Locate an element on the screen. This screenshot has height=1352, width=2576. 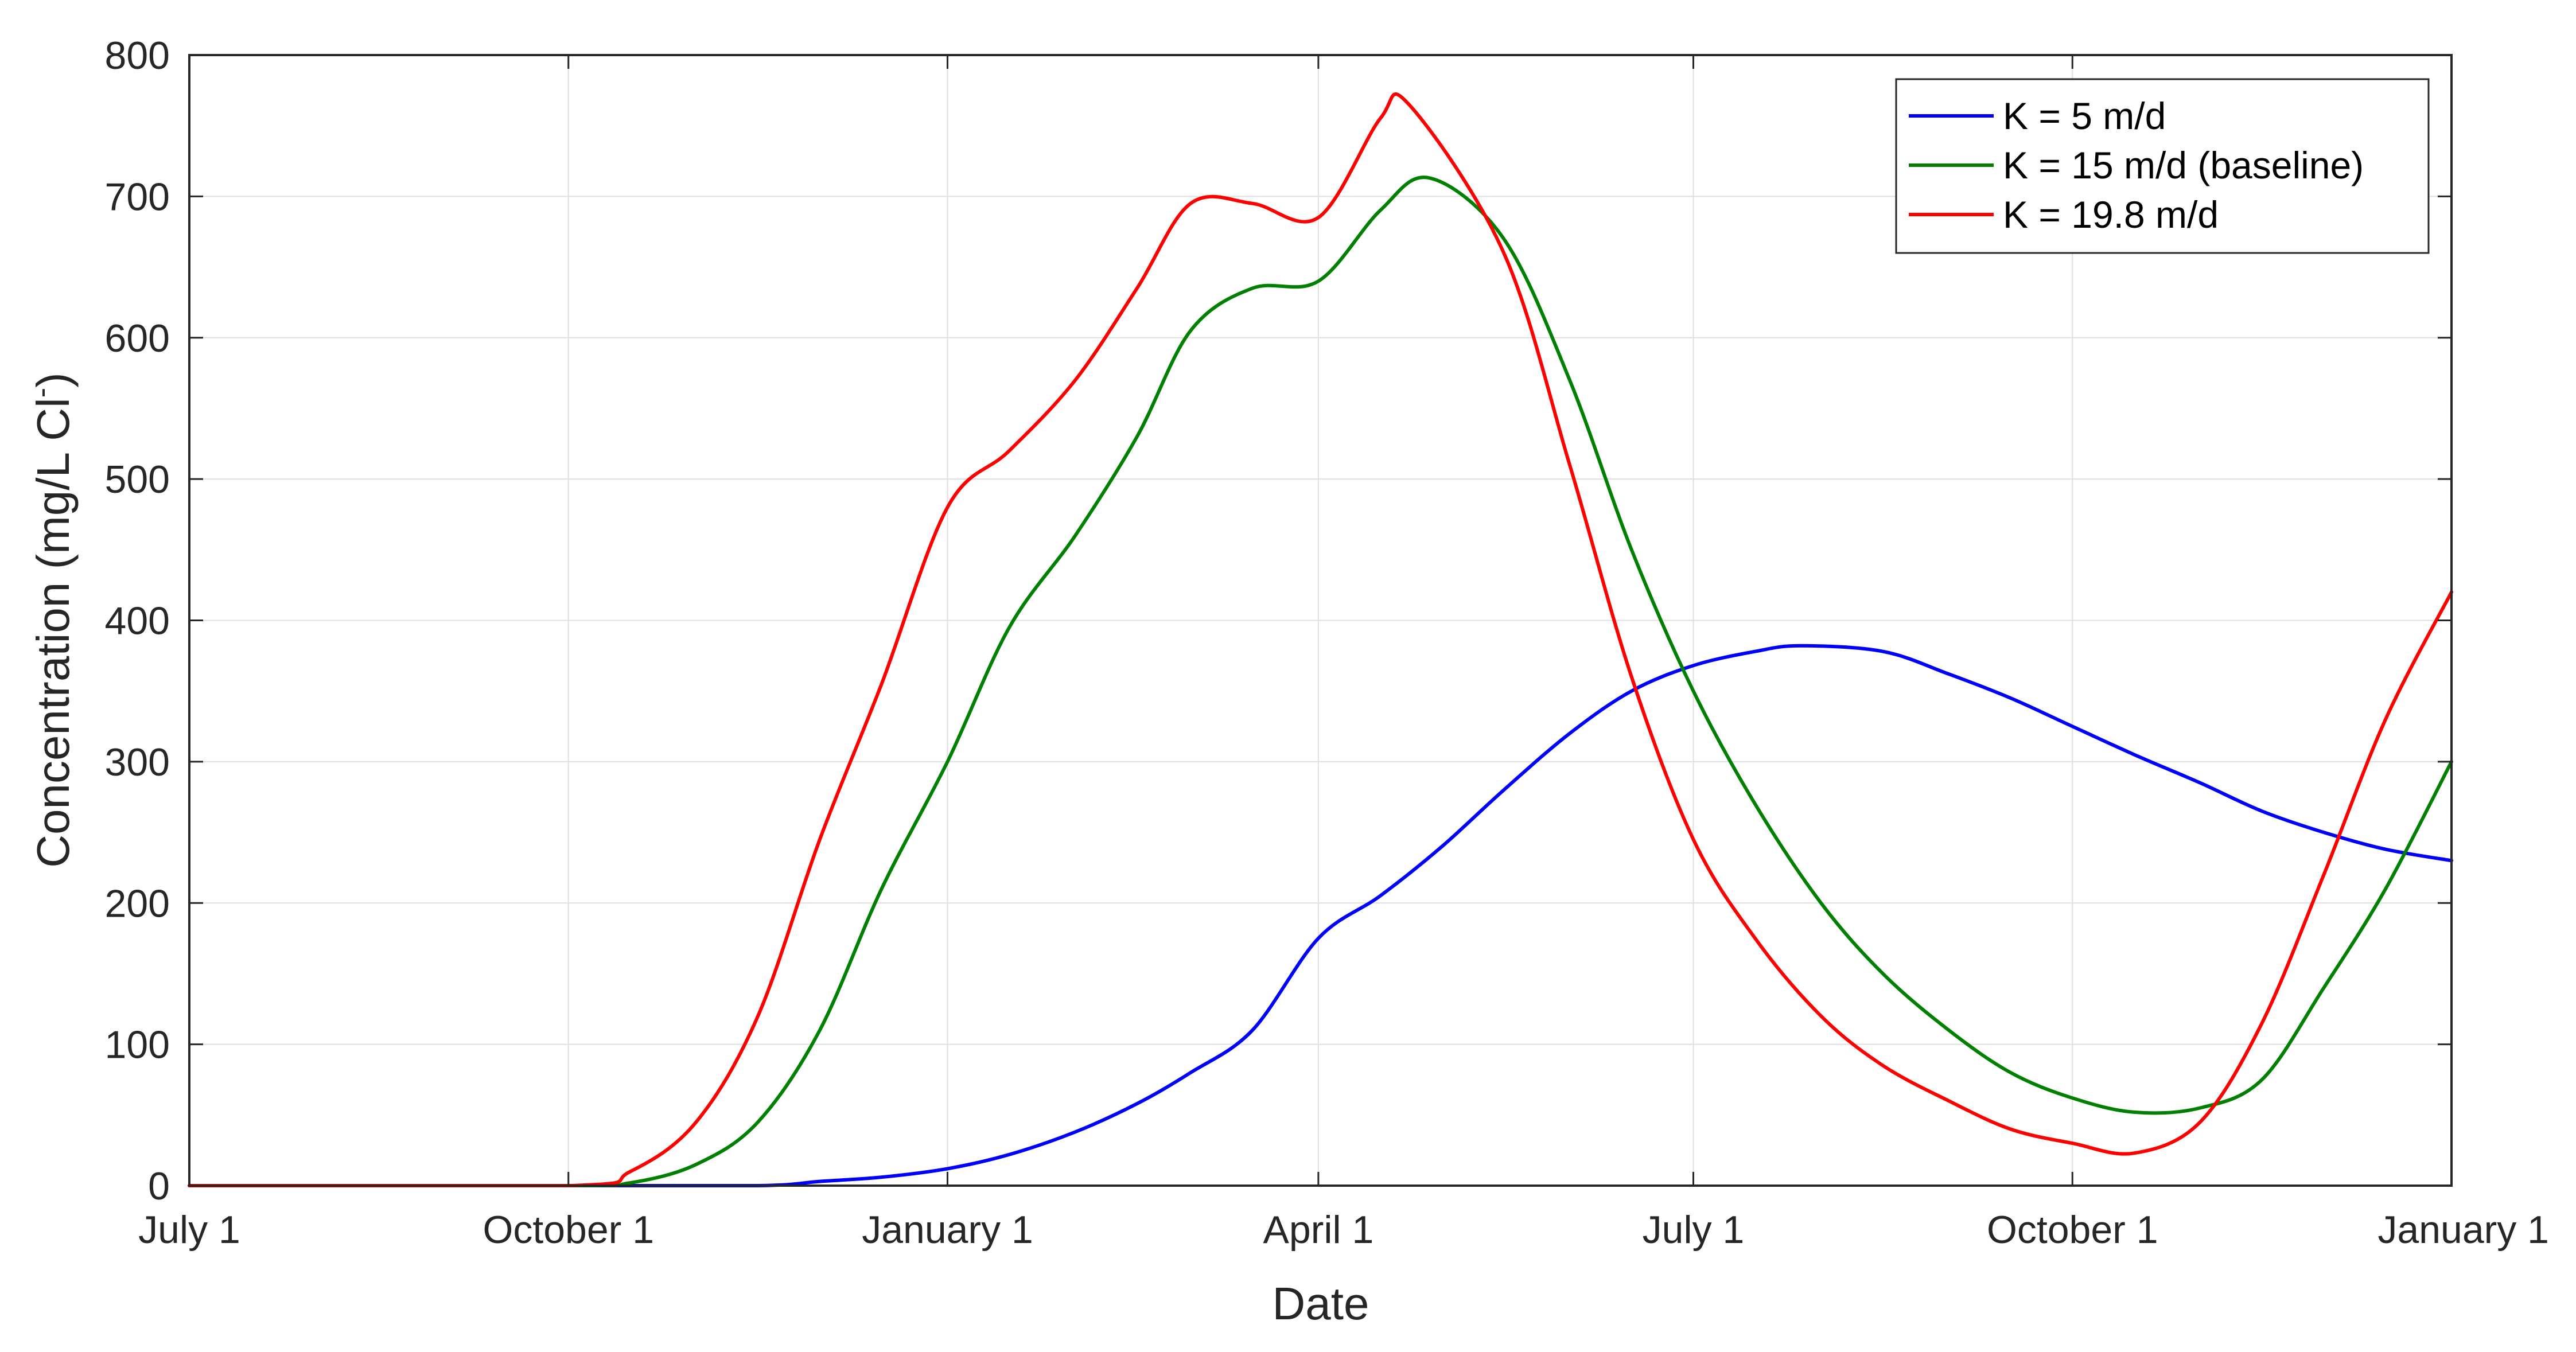
y-tick-label: 500 is located at coordinates (137, 479).